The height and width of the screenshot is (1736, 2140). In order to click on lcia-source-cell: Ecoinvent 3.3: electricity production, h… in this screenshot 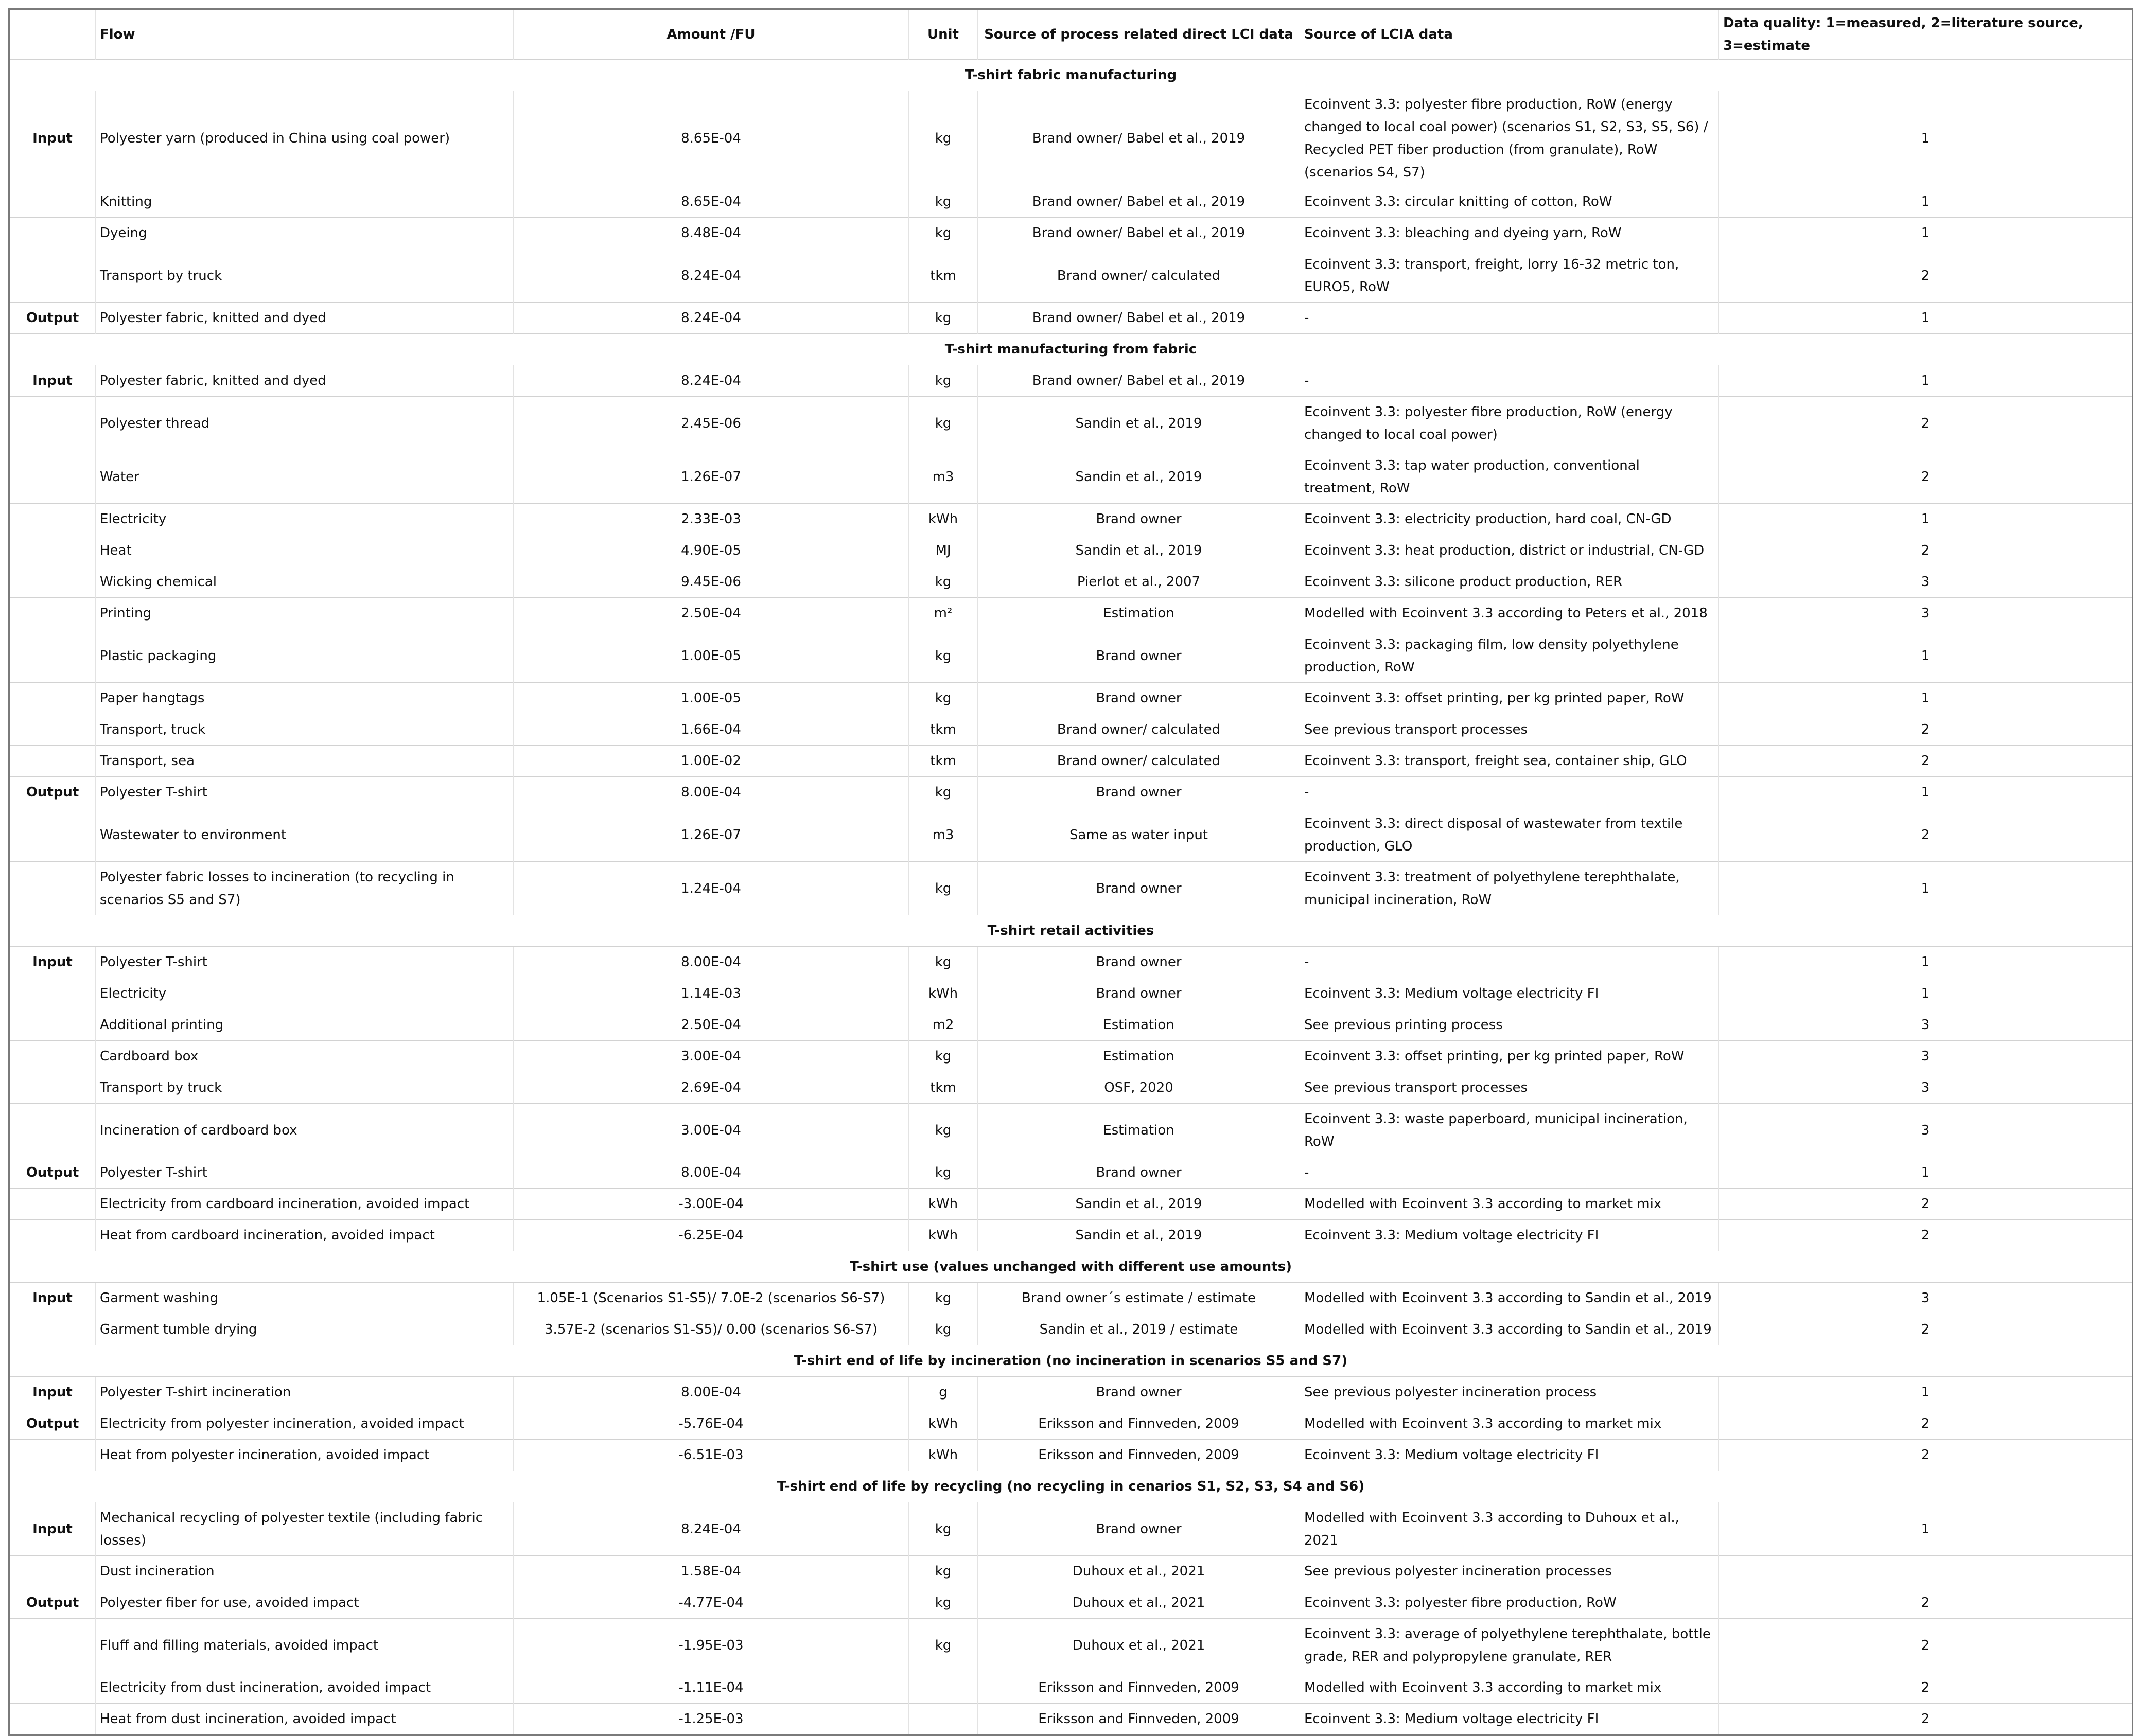, I will do `click(1510, 519)`.